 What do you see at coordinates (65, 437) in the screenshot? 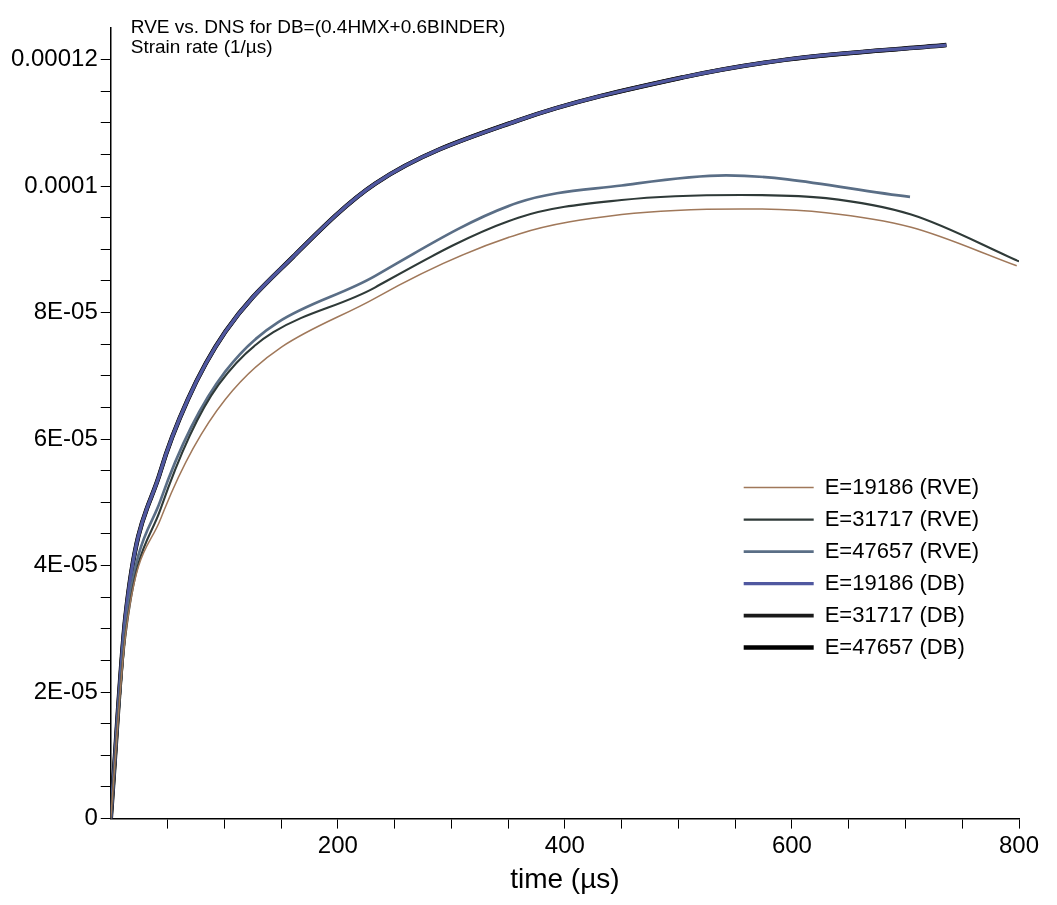
I see `y-tick-label: 6E-05` at bounding box center [65, 437].